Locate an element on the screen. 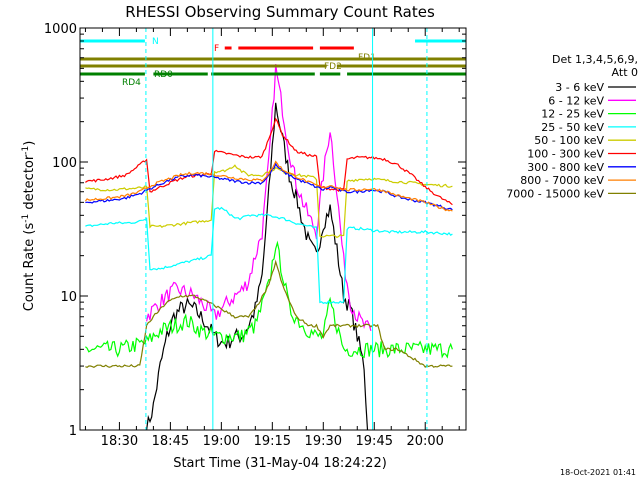 This screenshot has height=480, width=640. x-tick-label: 19:15 is located at coordinates (272, 441).